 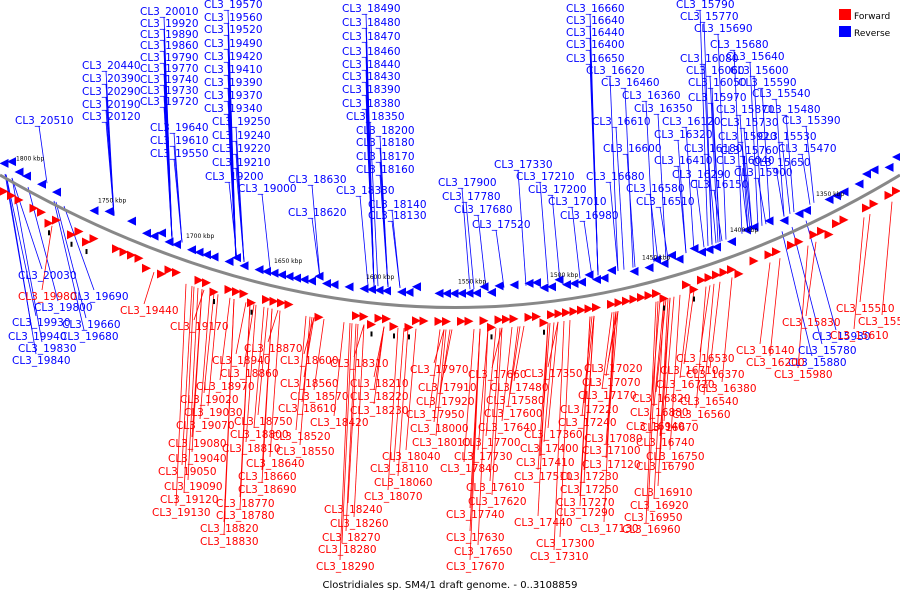 I want to click on legend-reverse-swatch, so click(x=845, y=31).